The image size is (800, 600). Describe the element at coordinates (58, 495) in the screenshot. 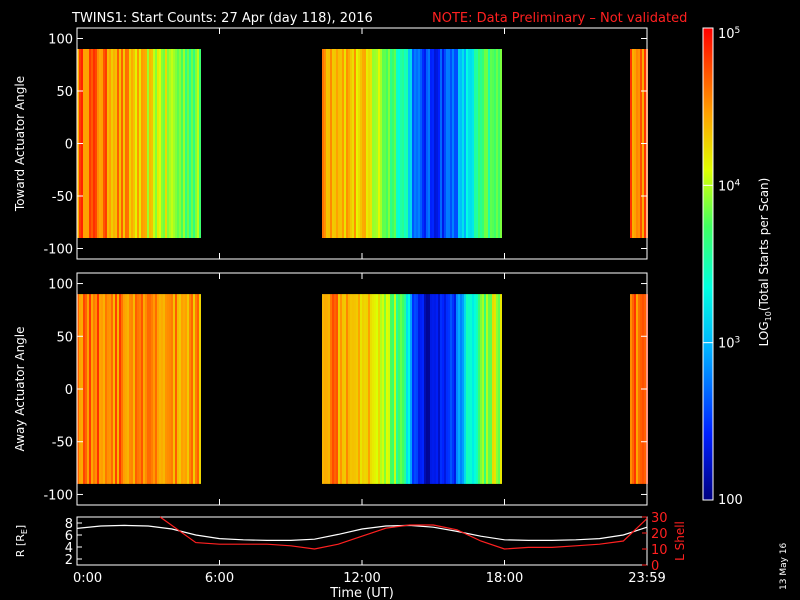

I see `y-tick-label: -100` at that location.